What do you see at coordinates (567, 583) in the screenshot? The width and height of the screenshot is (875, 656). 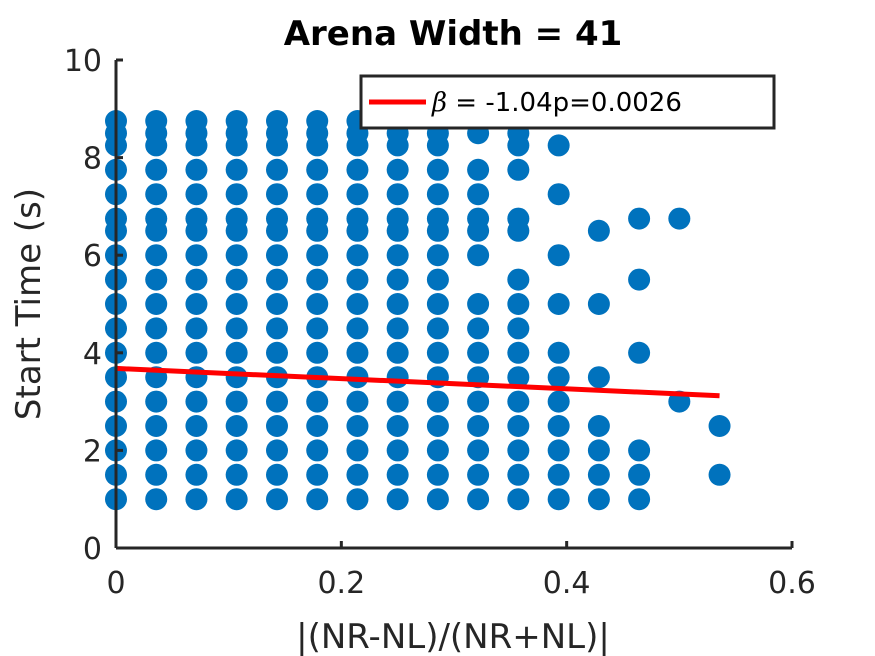 I see `x-tick-label: 0.4` at bounding box center [567, 583].